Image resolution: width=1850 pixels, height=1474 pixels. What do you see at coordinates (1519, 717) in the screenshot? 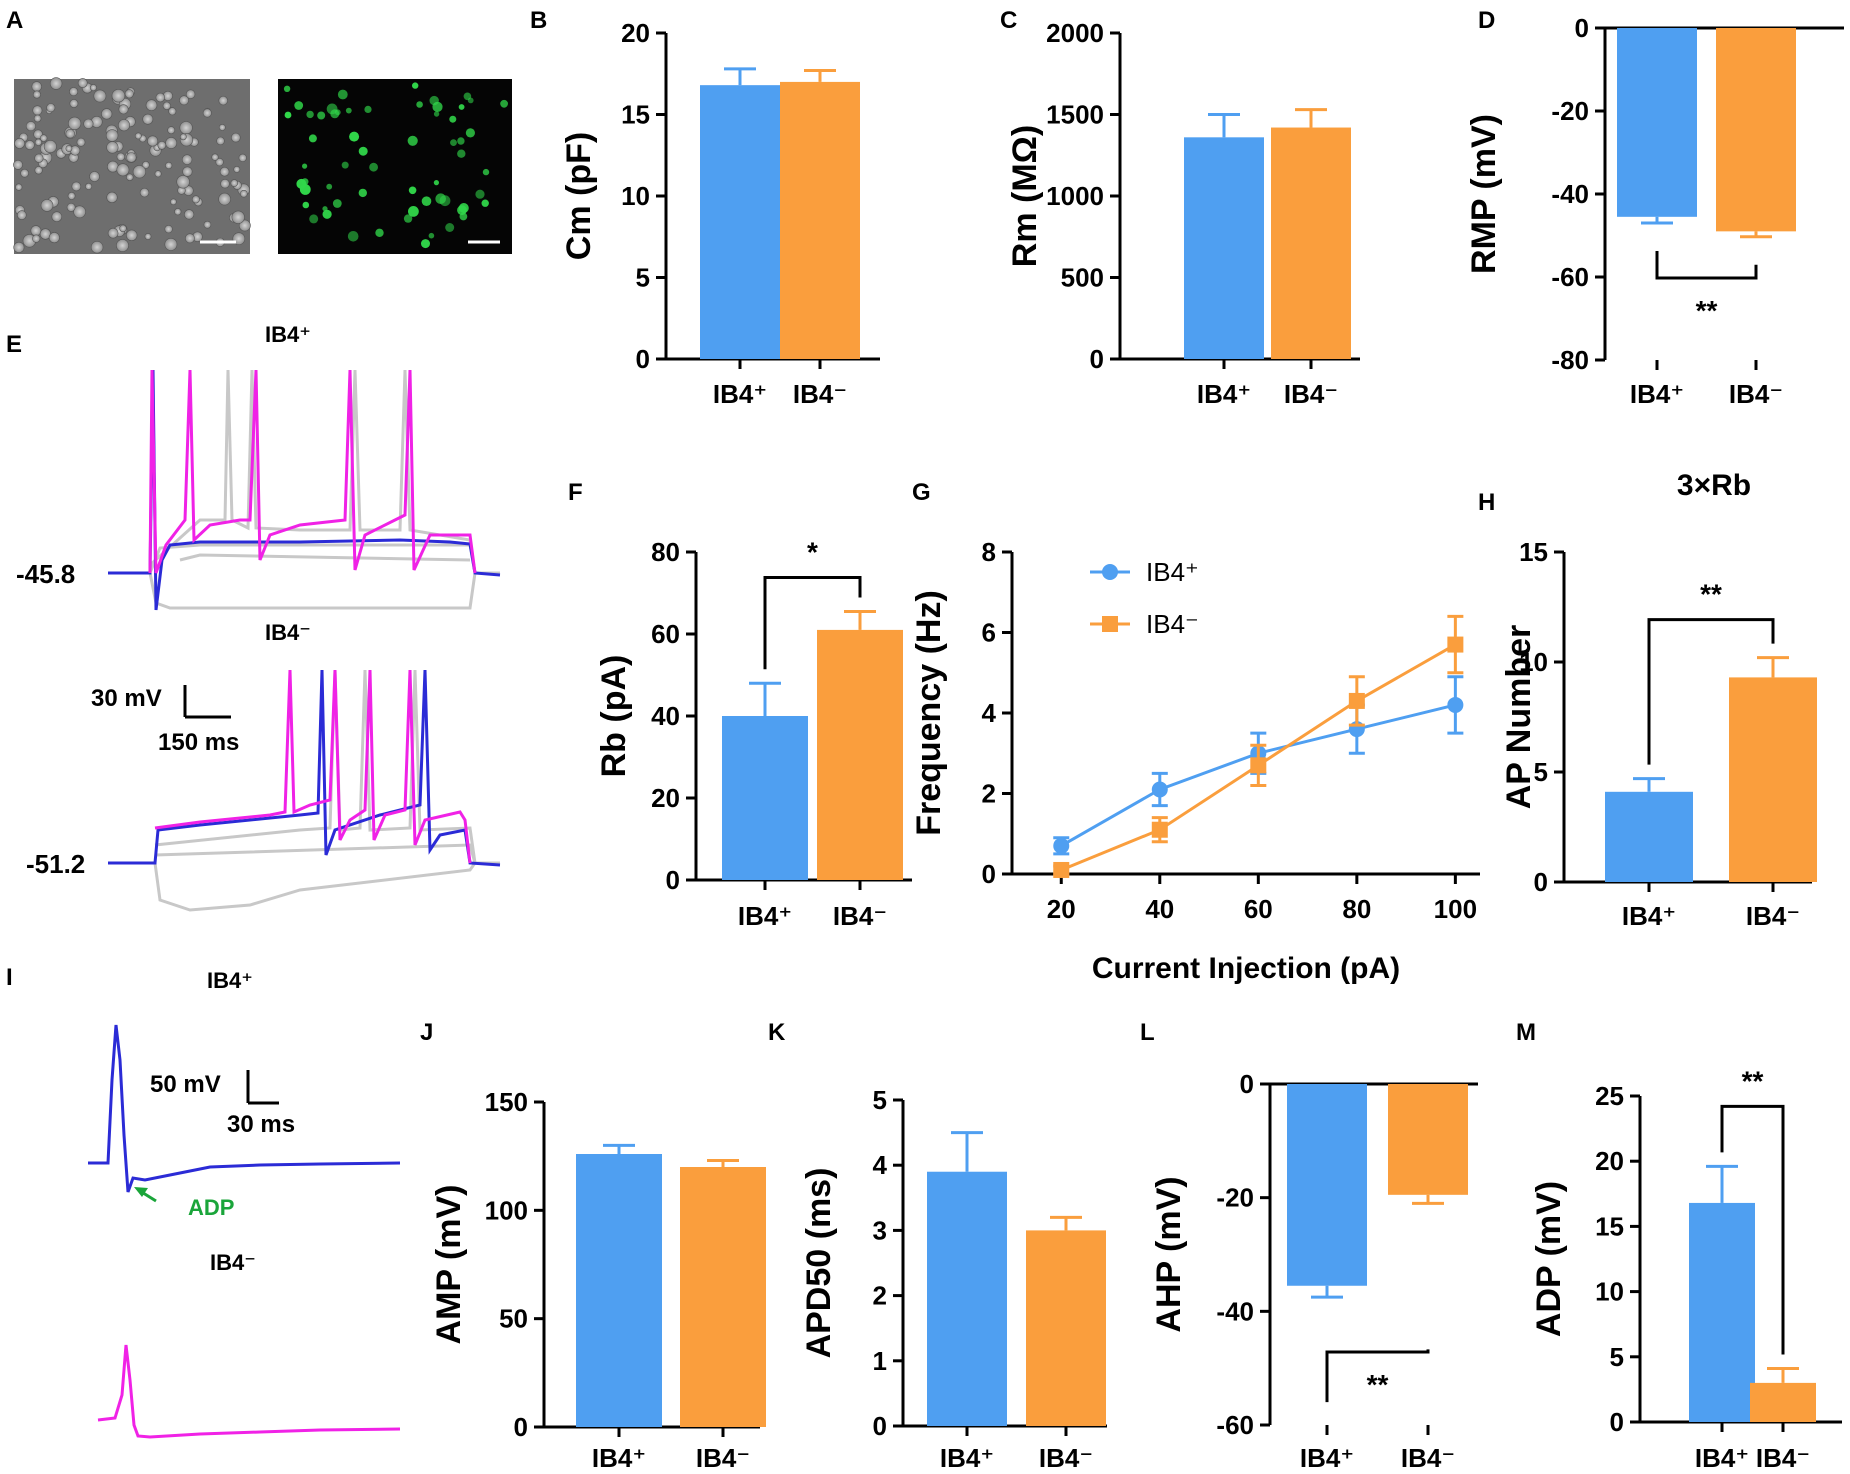
I see `y-axis-label: AP Number` at bounding box center [1519, 717].